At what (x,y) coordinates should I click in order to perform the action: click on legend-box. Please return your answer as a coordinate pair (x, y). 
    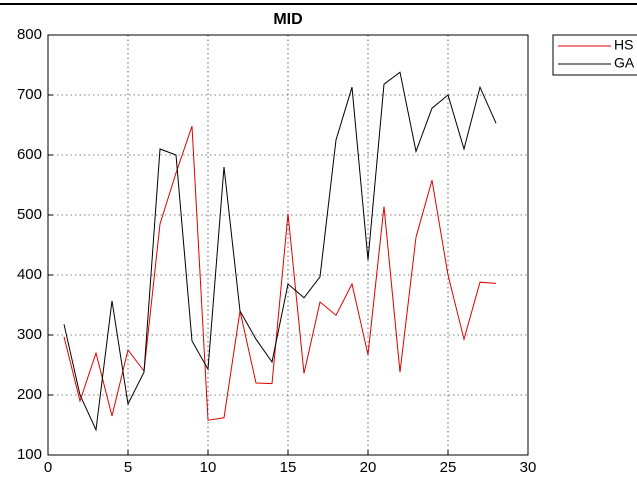
    Looking at the image, I should click on (594, 55).